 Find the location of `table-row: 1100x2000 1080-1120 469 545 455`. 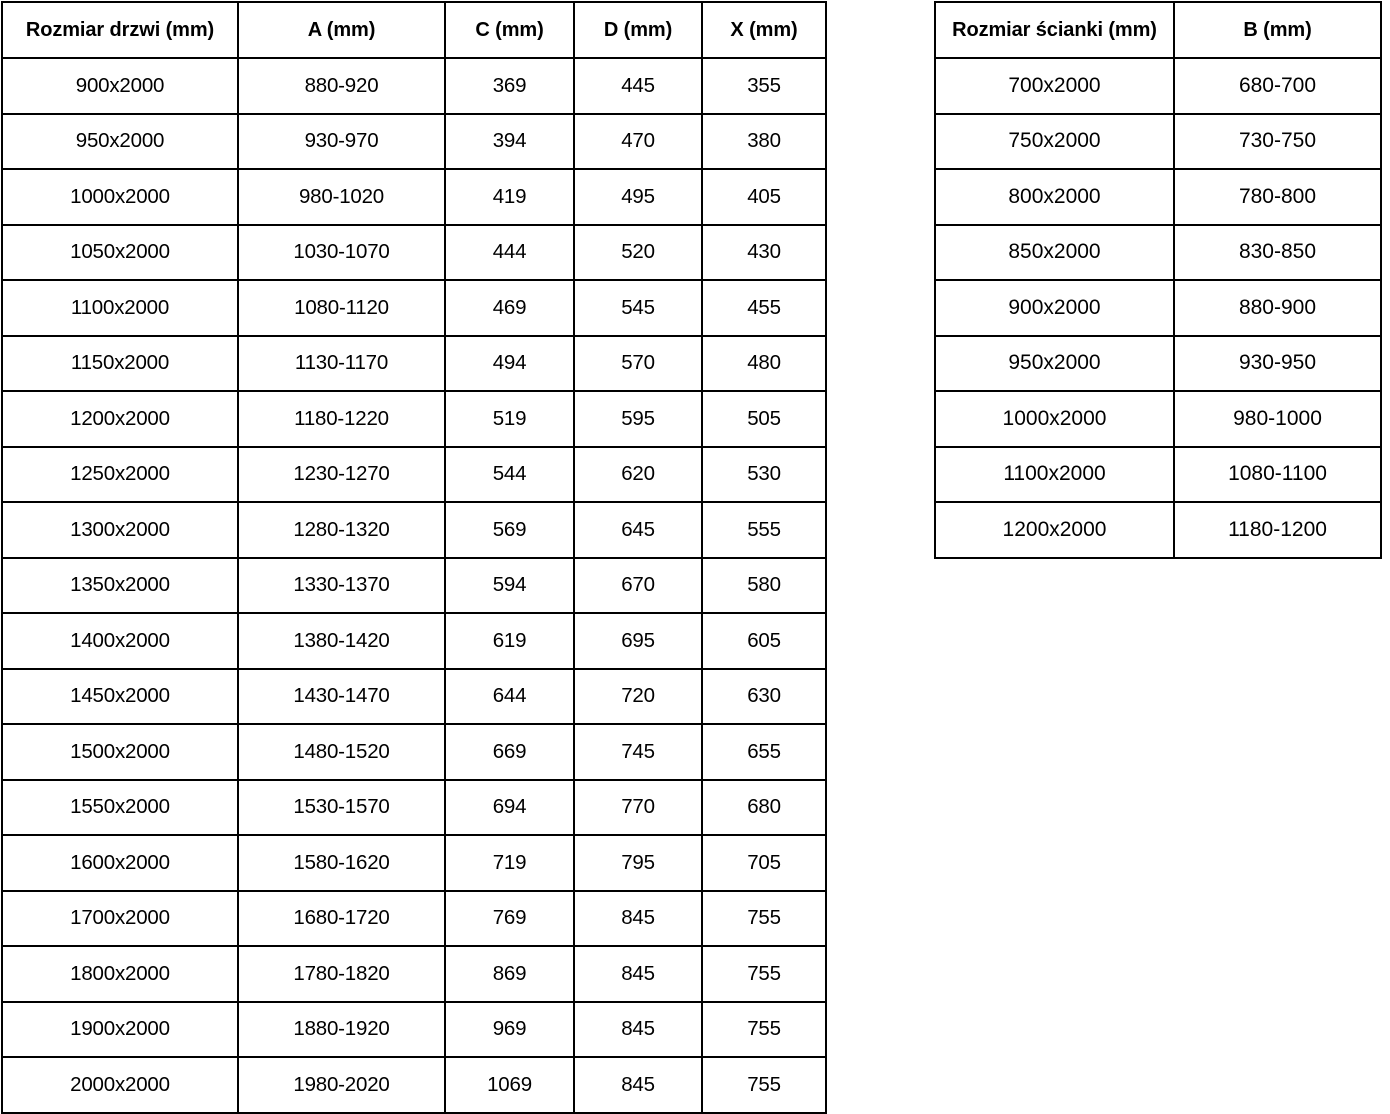

table-row: 1100x2000 1080-1120 469 545 455 is located at coordinates (414, 308).